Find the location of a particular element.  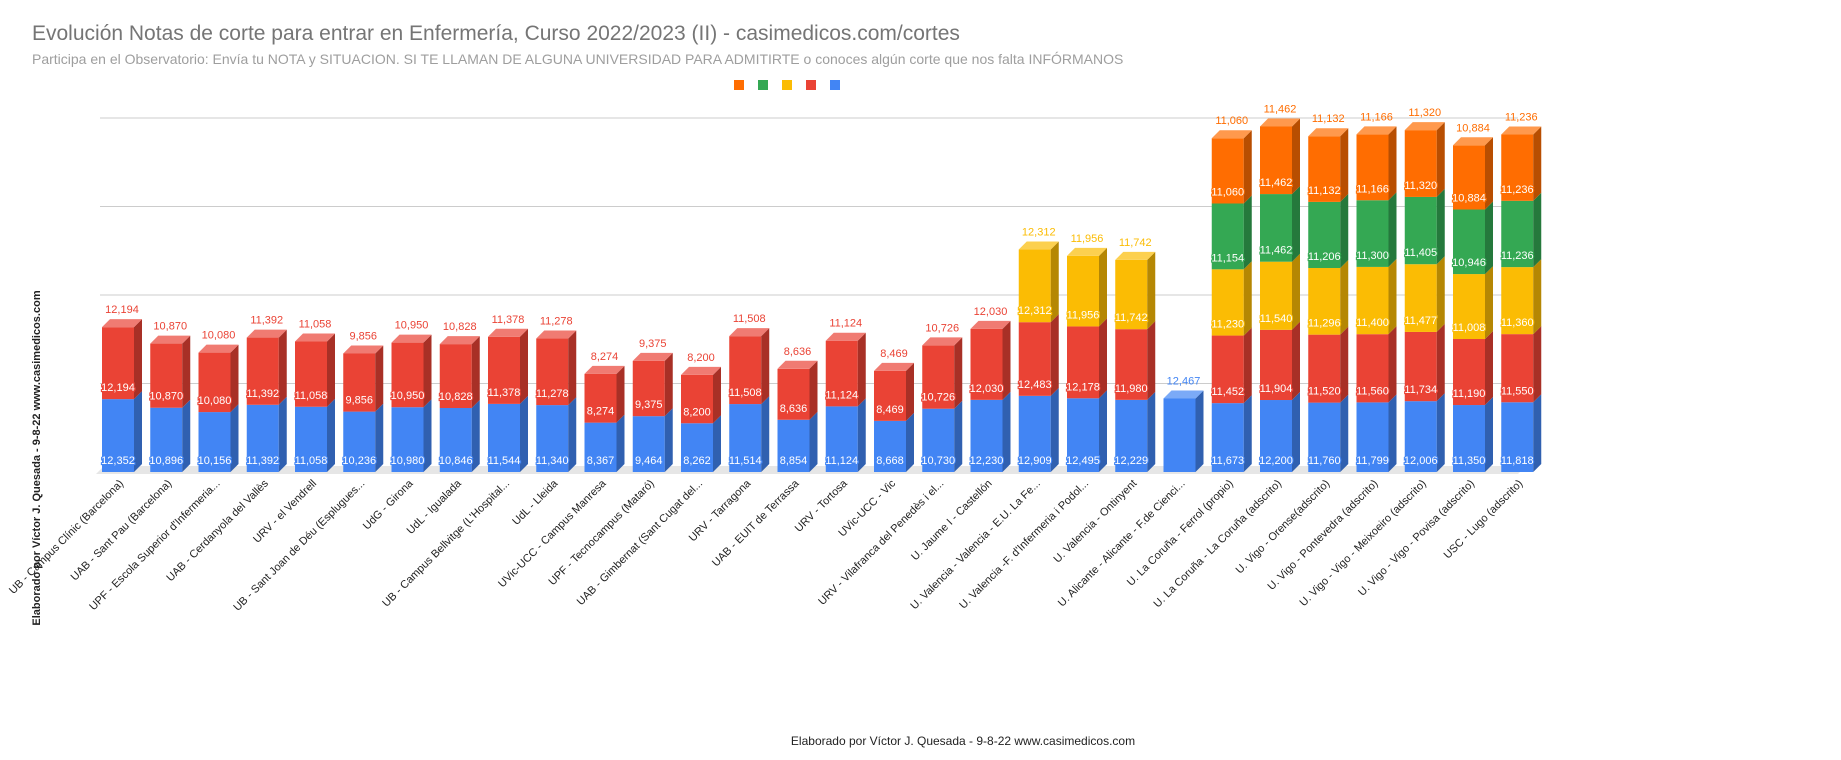

data-label: 11,799 is located at coordinates (1372, 461).